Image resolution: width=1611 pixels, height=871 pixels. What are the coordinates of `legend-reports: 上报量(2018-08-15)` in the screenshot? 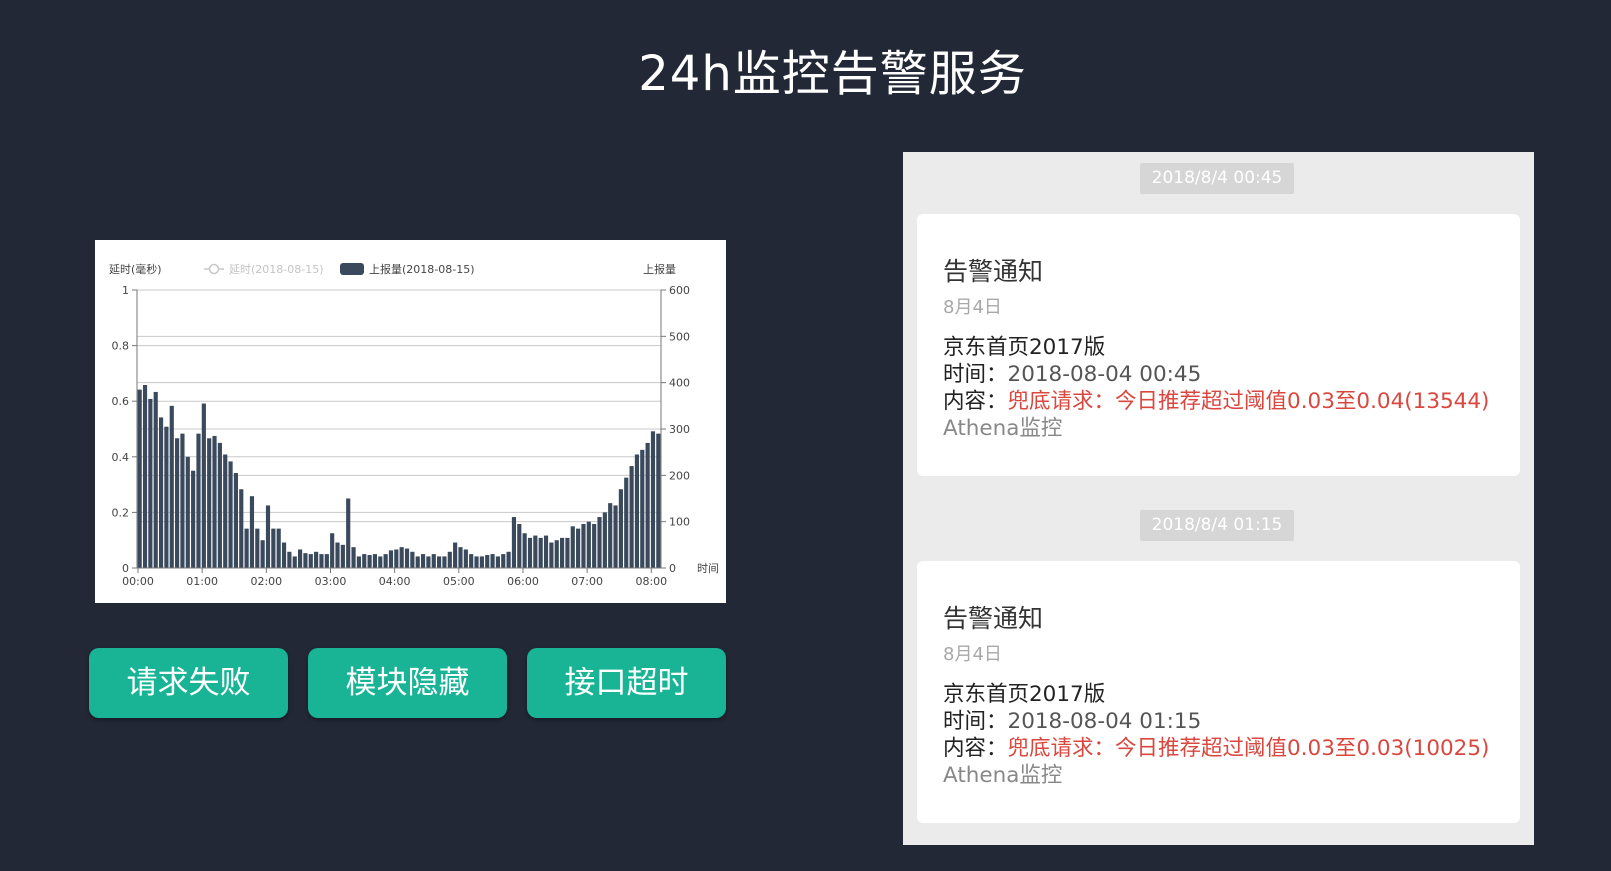 It's located at (407, 269).